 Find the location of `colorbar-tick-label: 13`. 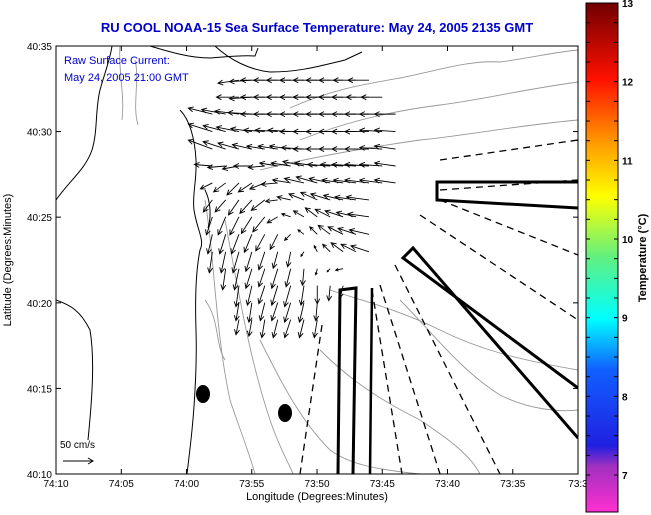

colorbar-tick-label: 13 is located at coordinates (628, 5).